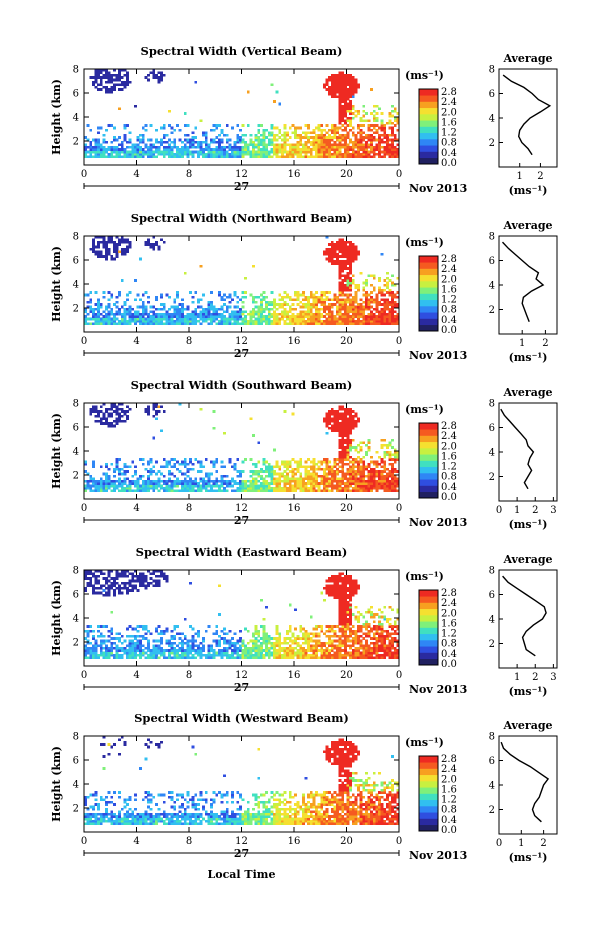 The image size is (610, 929). Describe the element at coordinates (449, 289) in the screenshot. I see `colorbar-tick-label: 1.6` at that location.